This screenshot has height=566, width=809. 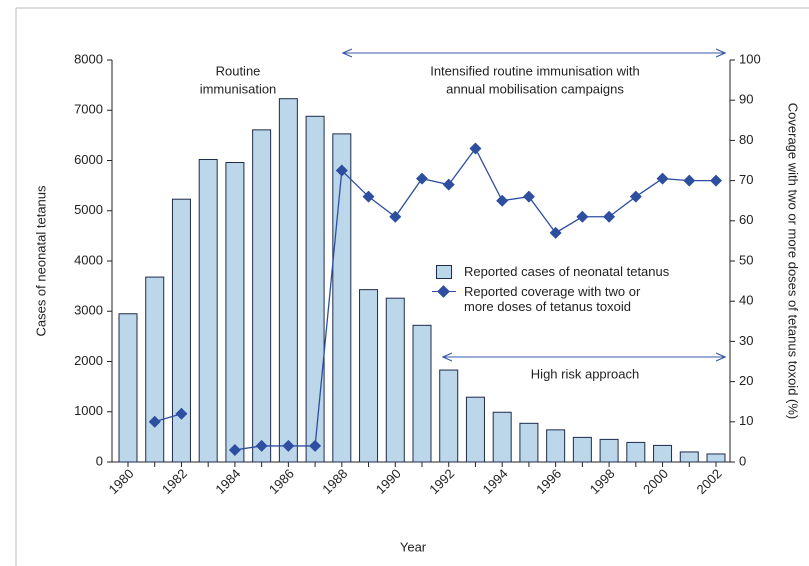 I want to click on x-tick-label: 1996, so click(x=548, y=481).